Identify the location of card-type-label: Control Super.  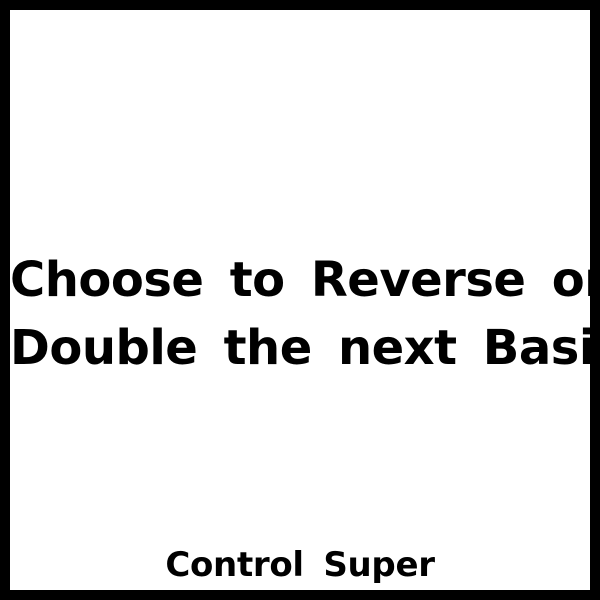
(300, 565).